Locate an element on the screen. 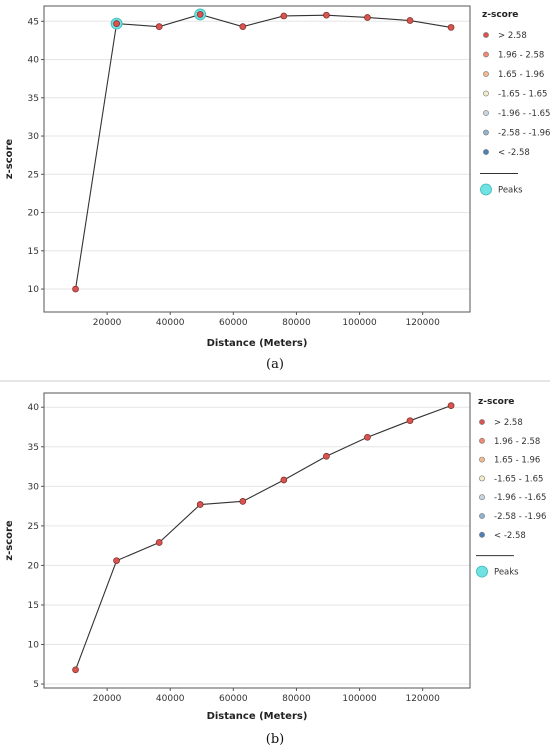  y-tick-label: 5 is located at coordinates (36, 685).